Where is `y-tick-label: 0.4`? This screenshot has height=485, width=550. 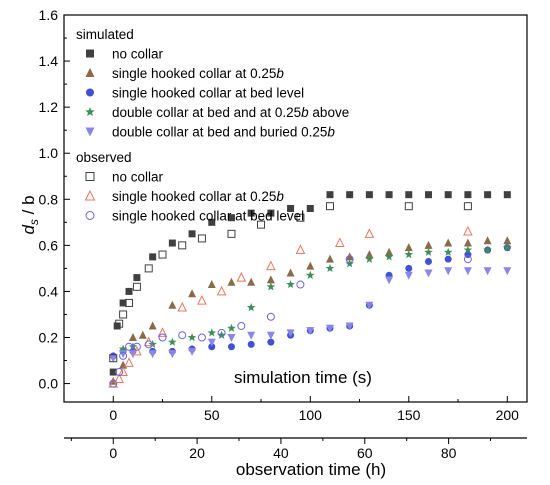 y-tick-label: 0.4 is located at coordinates (49, 291).